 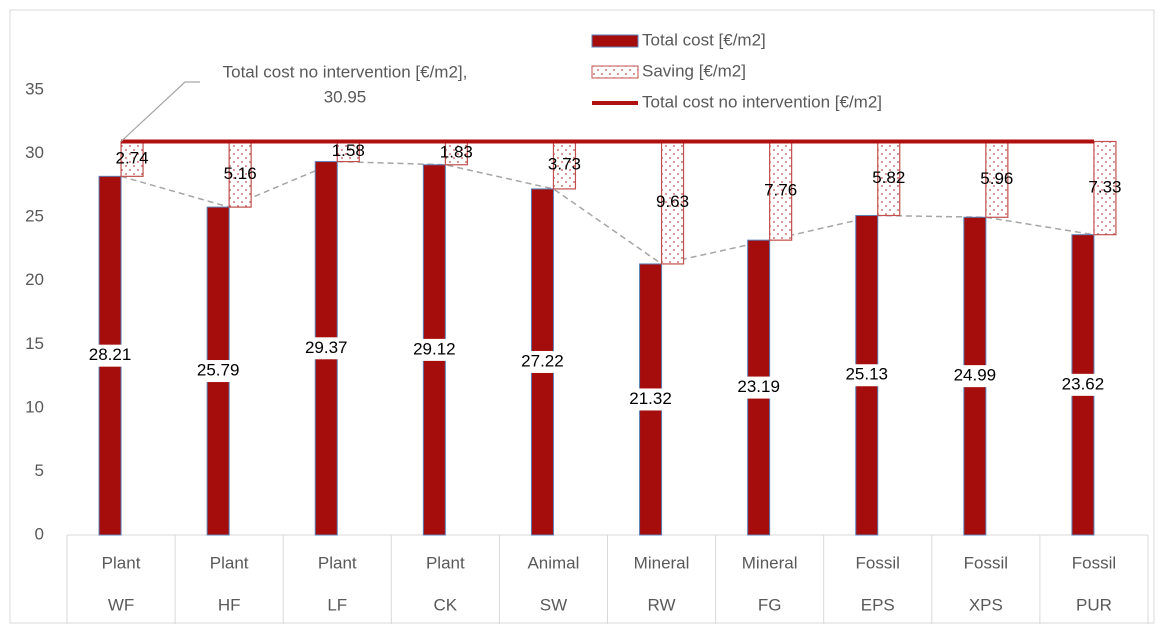 What do you see at coordinates (662, 604) in the screenshot?
I see `x-tick-label: RW` at bounding box center [662, 604].